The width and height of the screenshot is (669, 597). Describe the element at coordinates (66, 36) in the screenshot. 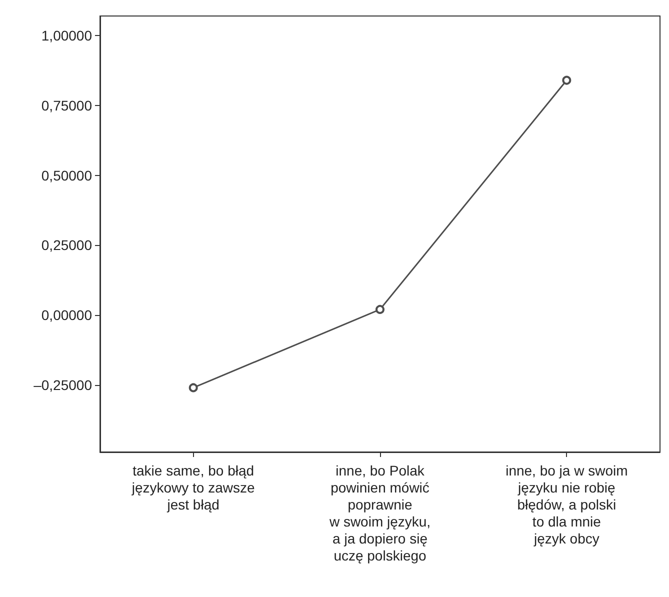

I see `y-tick-label: 1,00000` at that location.